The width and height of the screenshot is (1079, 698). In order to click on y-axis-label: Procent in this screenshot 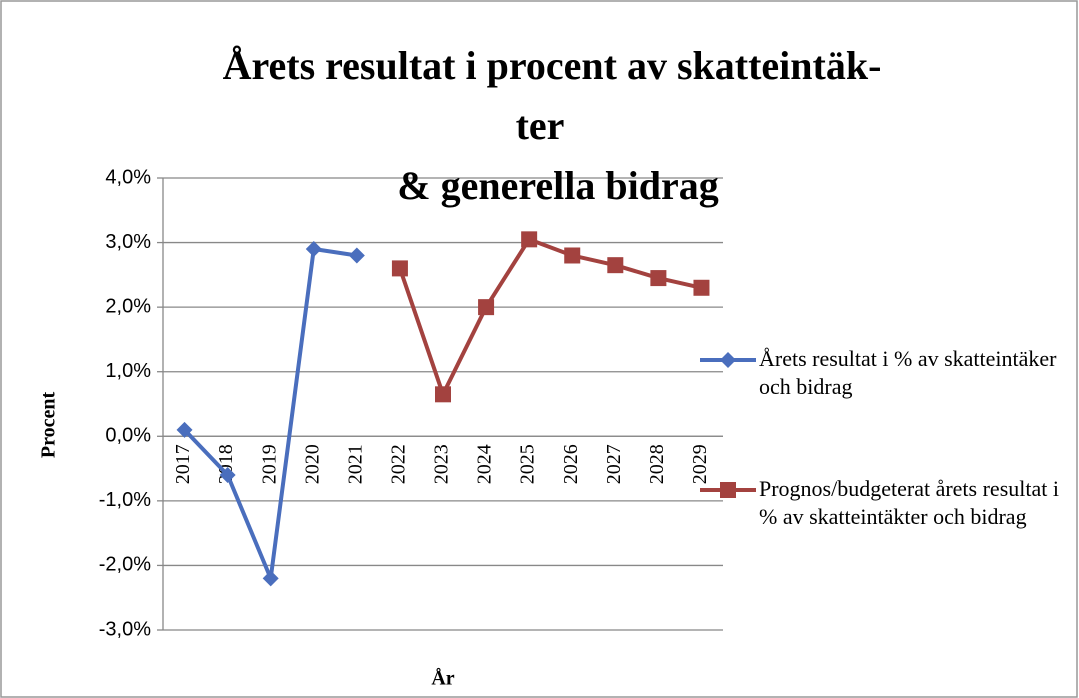, I will do `click(49, 425)`.